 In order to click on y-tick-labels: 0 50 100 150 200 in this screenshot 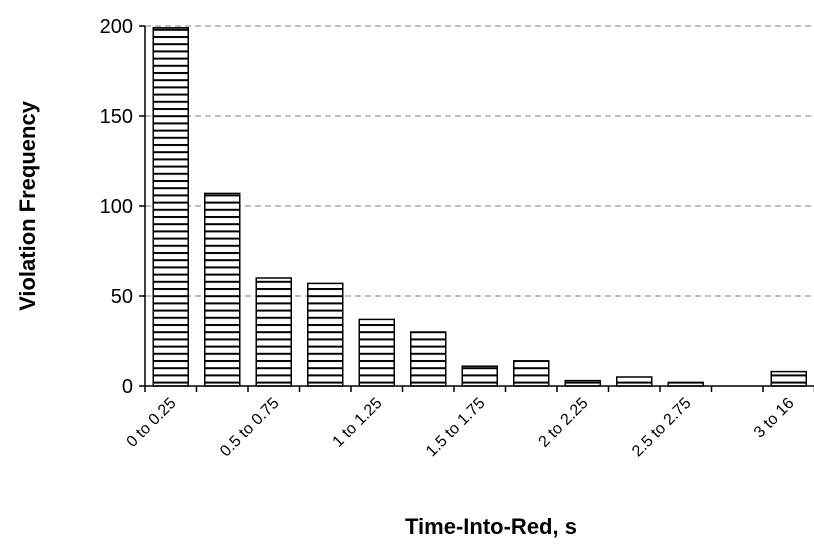, I will do `click(116, 207)`.